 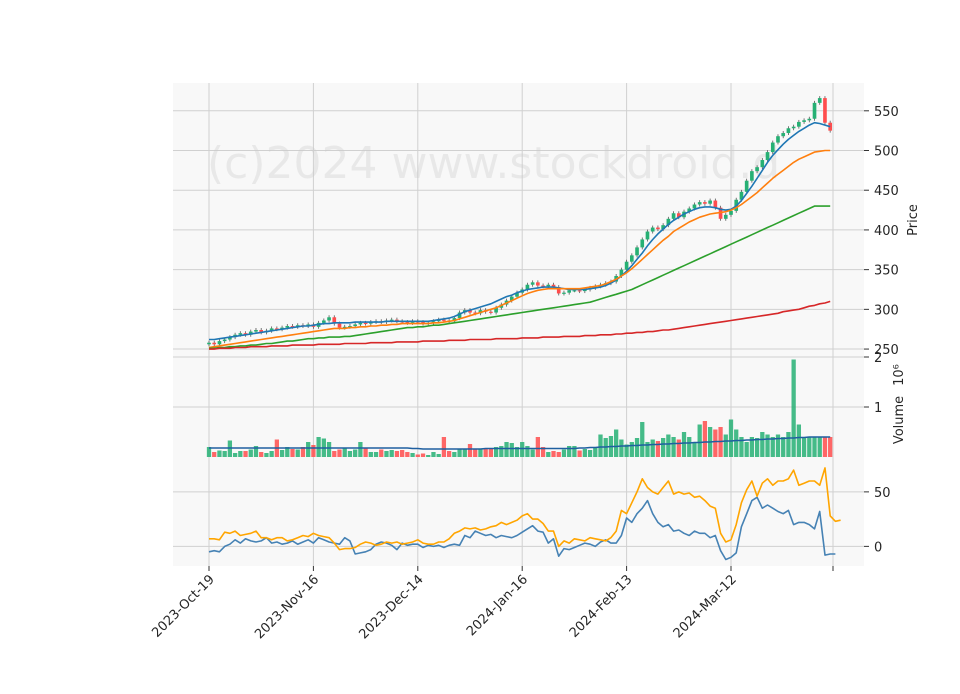 I want to click on x-tick-label: 2024-Jan-16, so click(x=497, y=605).